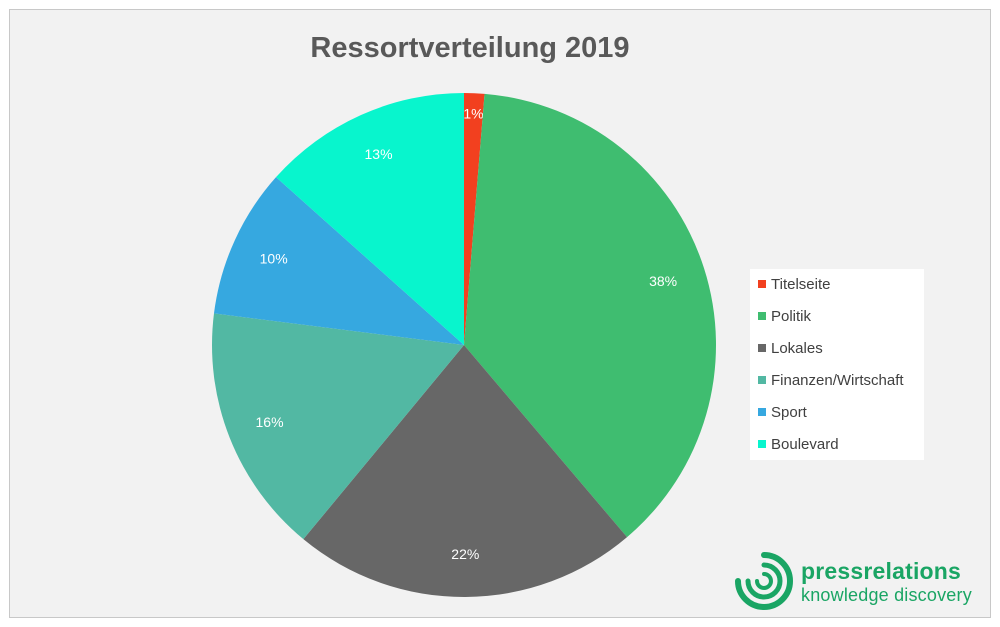 This screenshot has height=627, width=1000. I want to click on legend-label: Politik, so click(791, 316).